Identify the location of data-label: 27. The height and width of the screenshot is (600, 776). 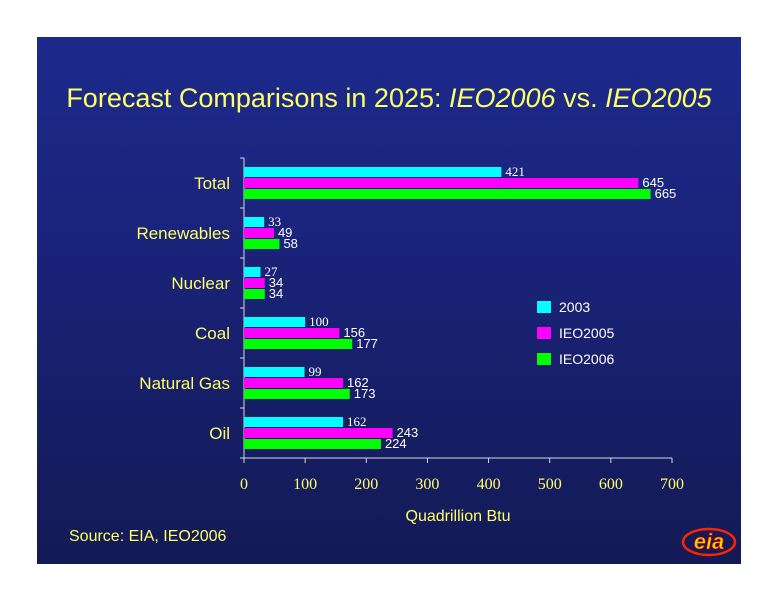
(272, 271).